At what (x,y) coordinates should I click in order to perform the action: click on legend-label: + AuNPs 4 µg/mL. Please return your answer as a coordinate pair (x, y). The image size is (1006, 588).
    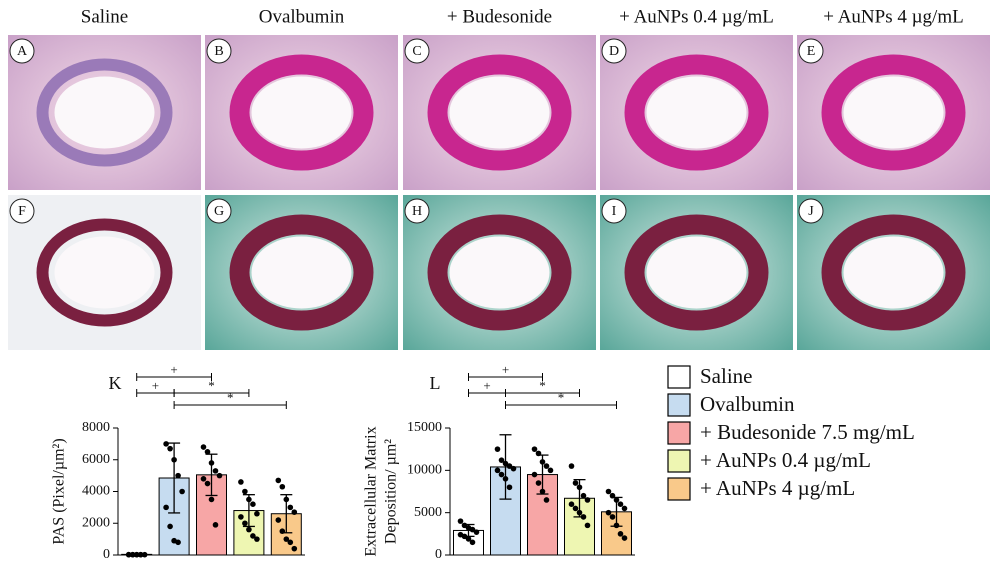
    Looking at the image, I should click on (777, 488).